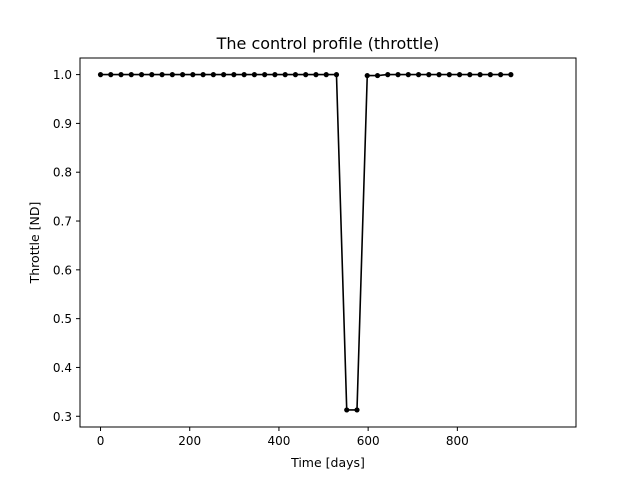 The width and height of the screenshot is (640, 480). What do you see at coordinates (368, 441) in the screenshot?
I see `x-tick-label: 600` at bounding box center [368, 441].